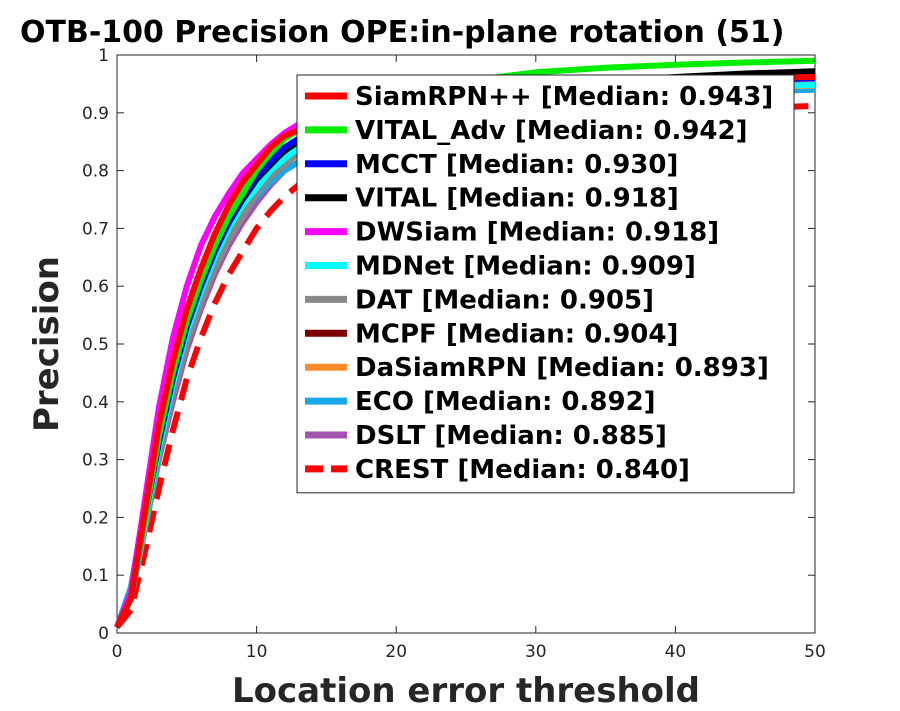  Describe the element at coordinates (511, 436) in the screenshot. I see `legend-label: DSLT [Median: 0.885]` at that location.